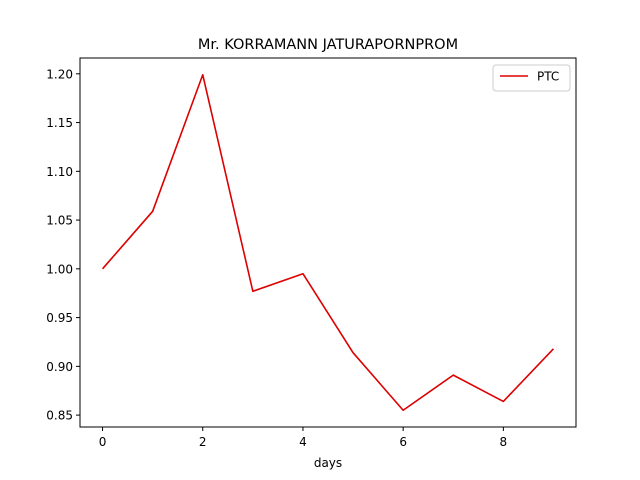 The image size is (640, 480). Describe the element at coordinates (504, 442) in the screenshot. I see `x-tick-label: 8` at that location.